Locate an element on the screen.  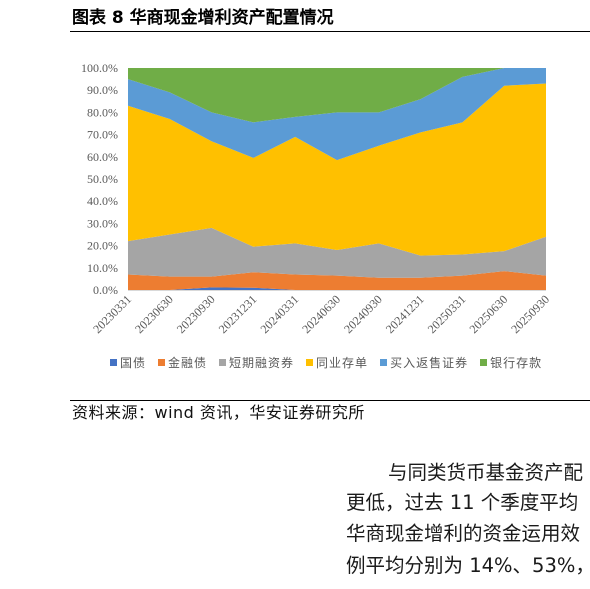
legend-item: 国债 is located at coordinates (128, 362).